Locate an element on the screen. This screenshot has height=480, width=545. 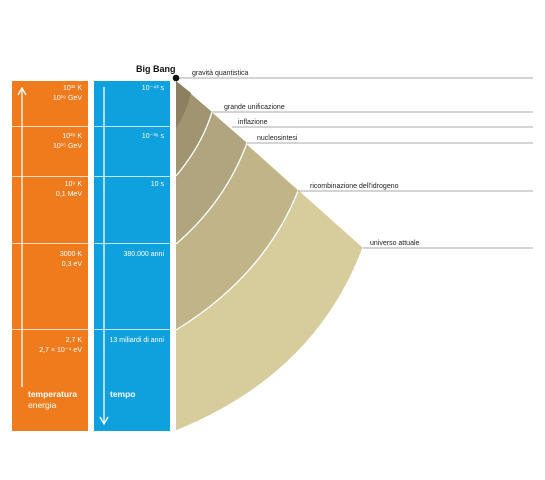
temperature-row-5: 2,7 K 2,7 × 10⁻⁴ eV is located at coordinates (60, 346).